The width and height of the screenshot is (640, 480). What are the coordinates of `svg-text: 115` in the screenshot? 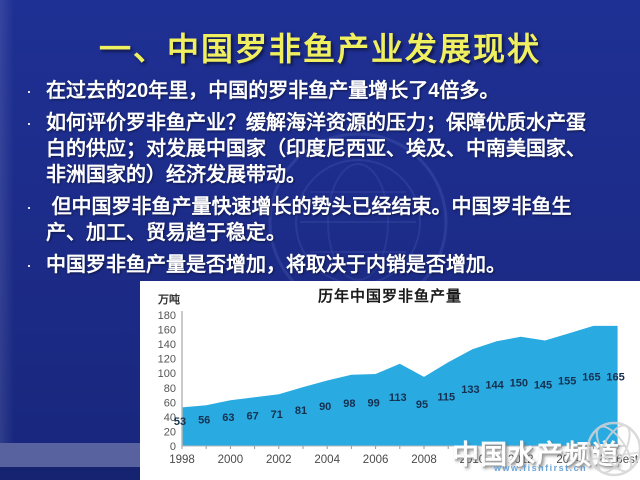 It's located at (446, 397).